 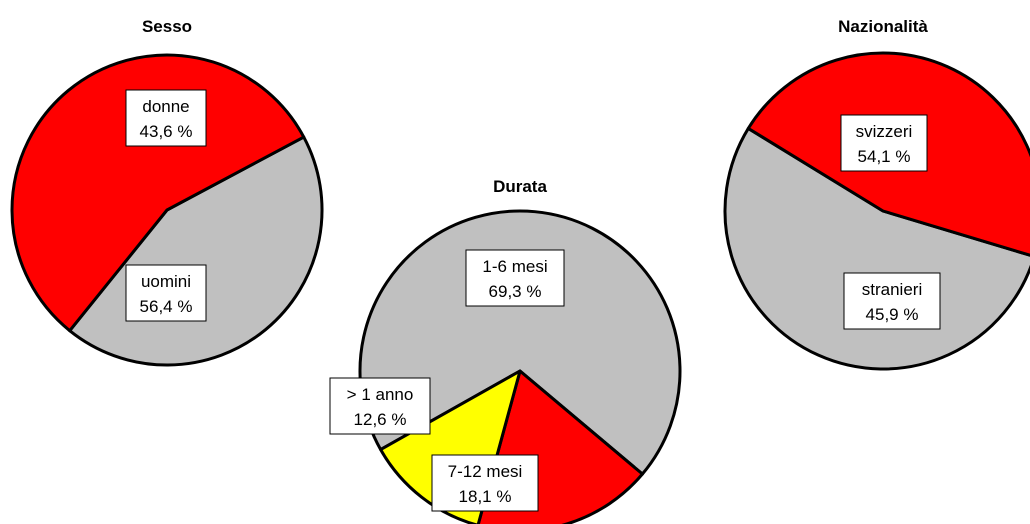 What do you see at coordinates (485, 471) in the screenshot?
I see `slice-name: 7-12 mesi` at bounding box center [485, 471].